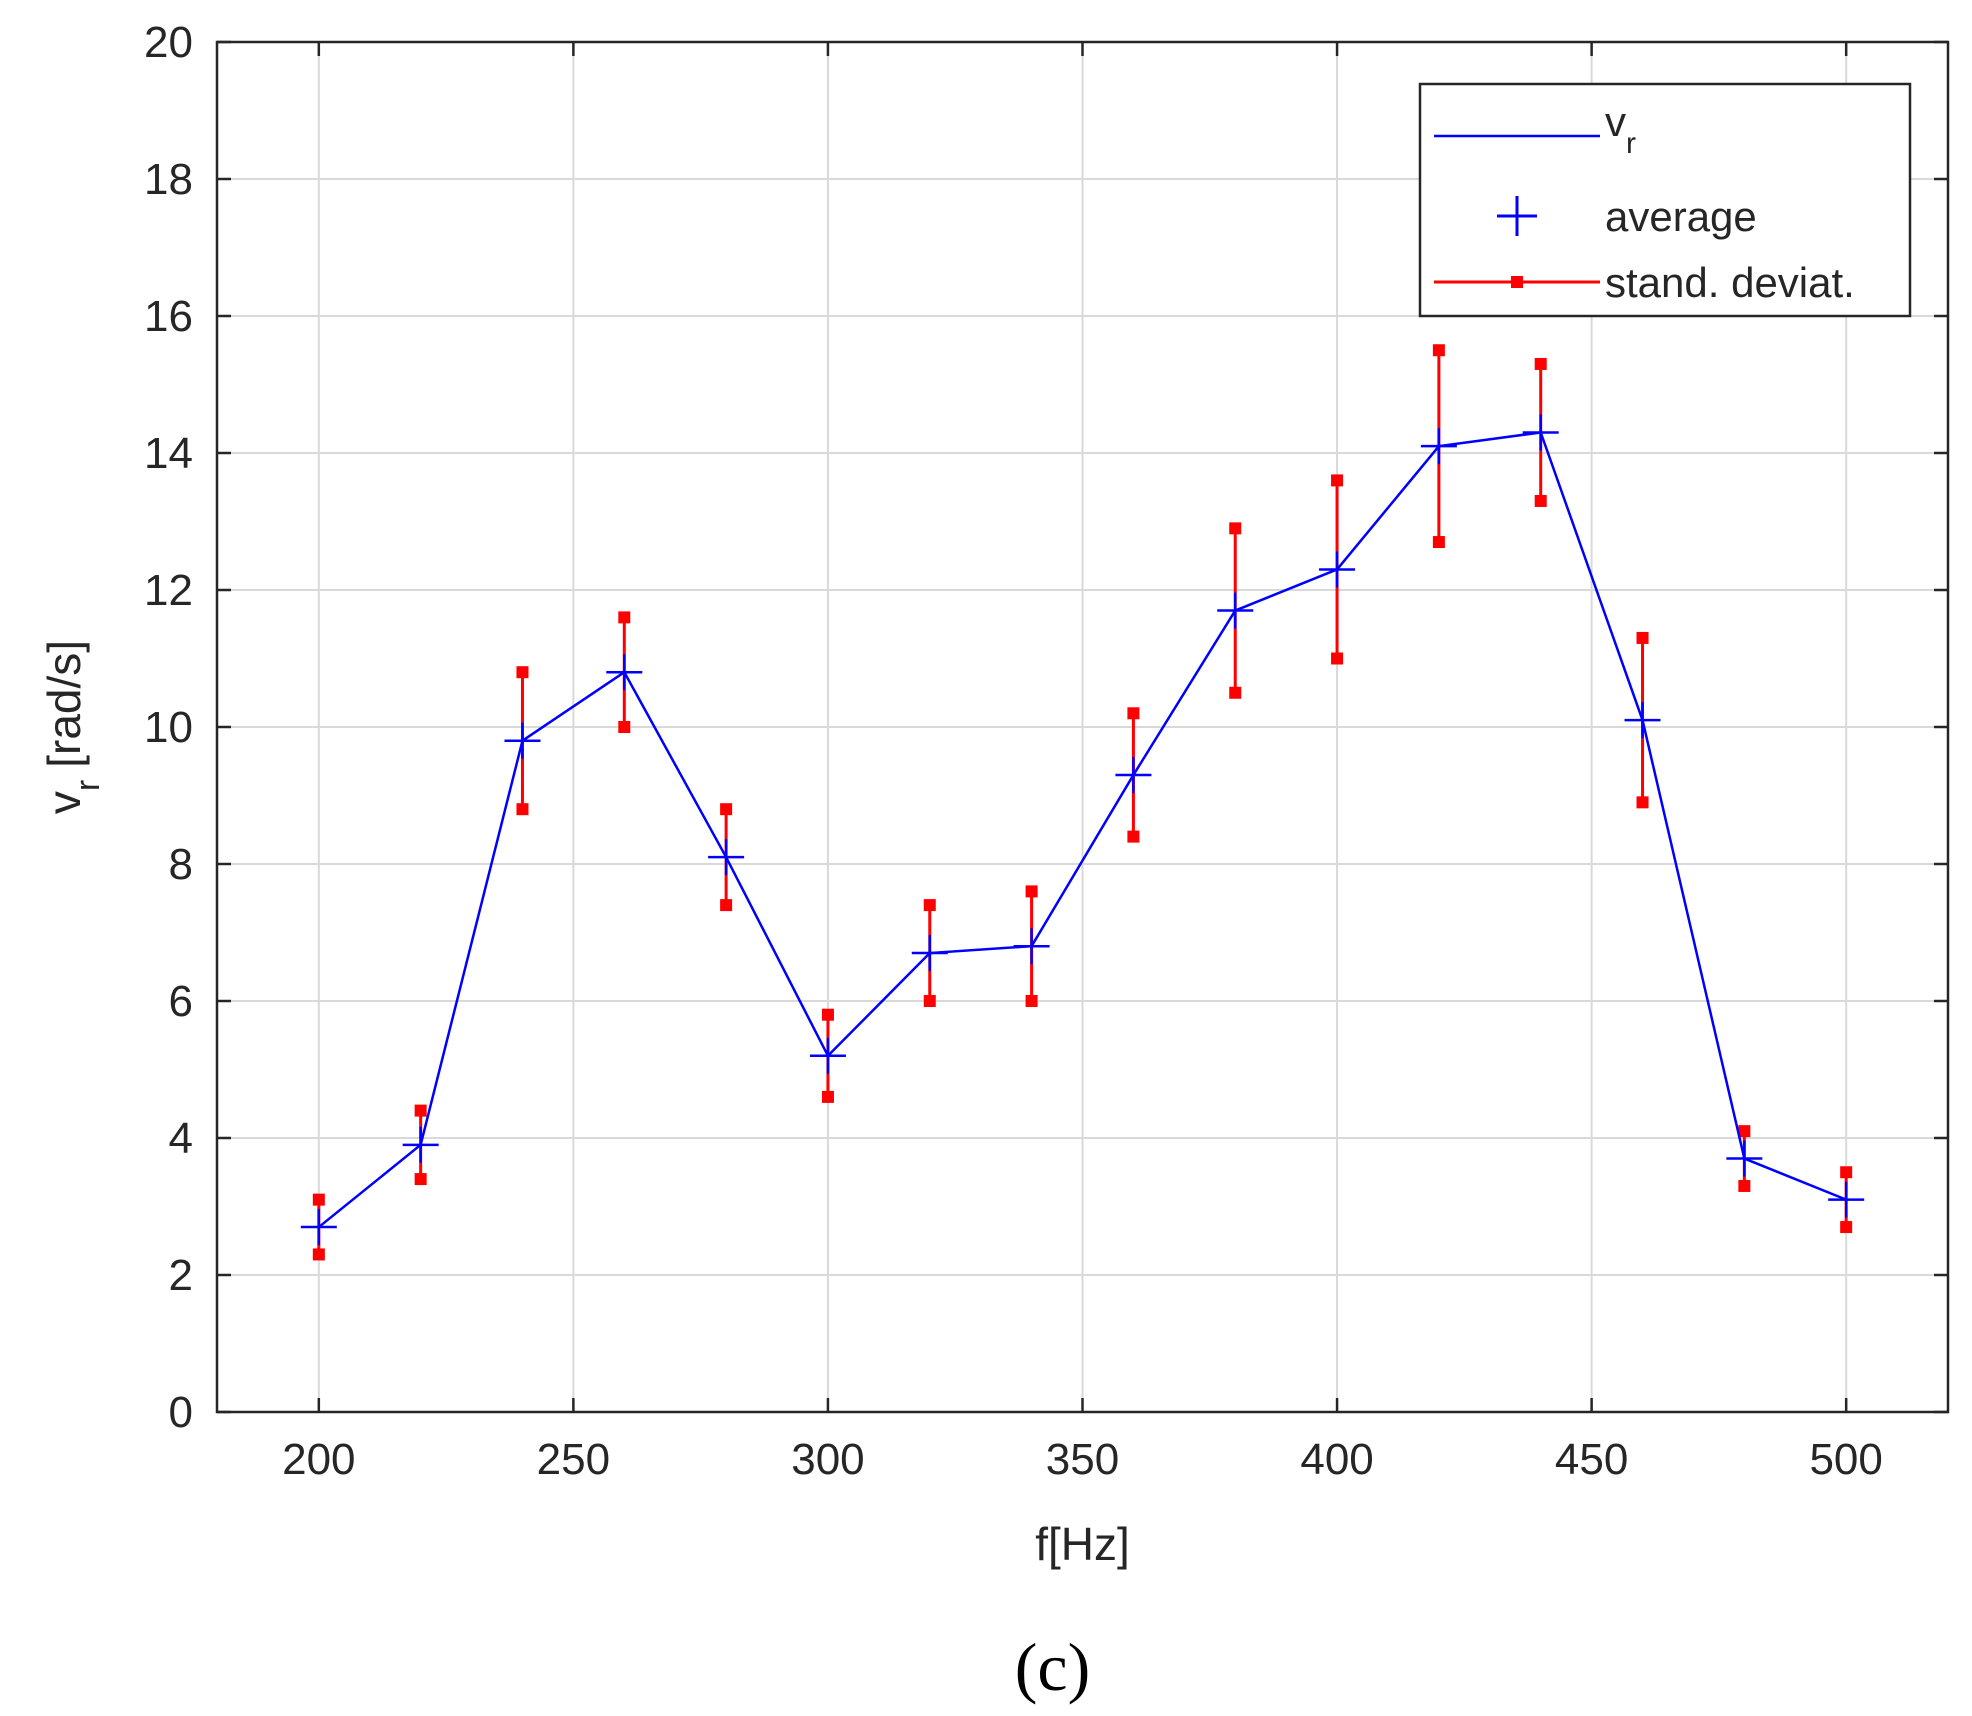 This screenshot has width=1972, height=1716. I want to click on y-tick-label: 20, so click(168, 42).